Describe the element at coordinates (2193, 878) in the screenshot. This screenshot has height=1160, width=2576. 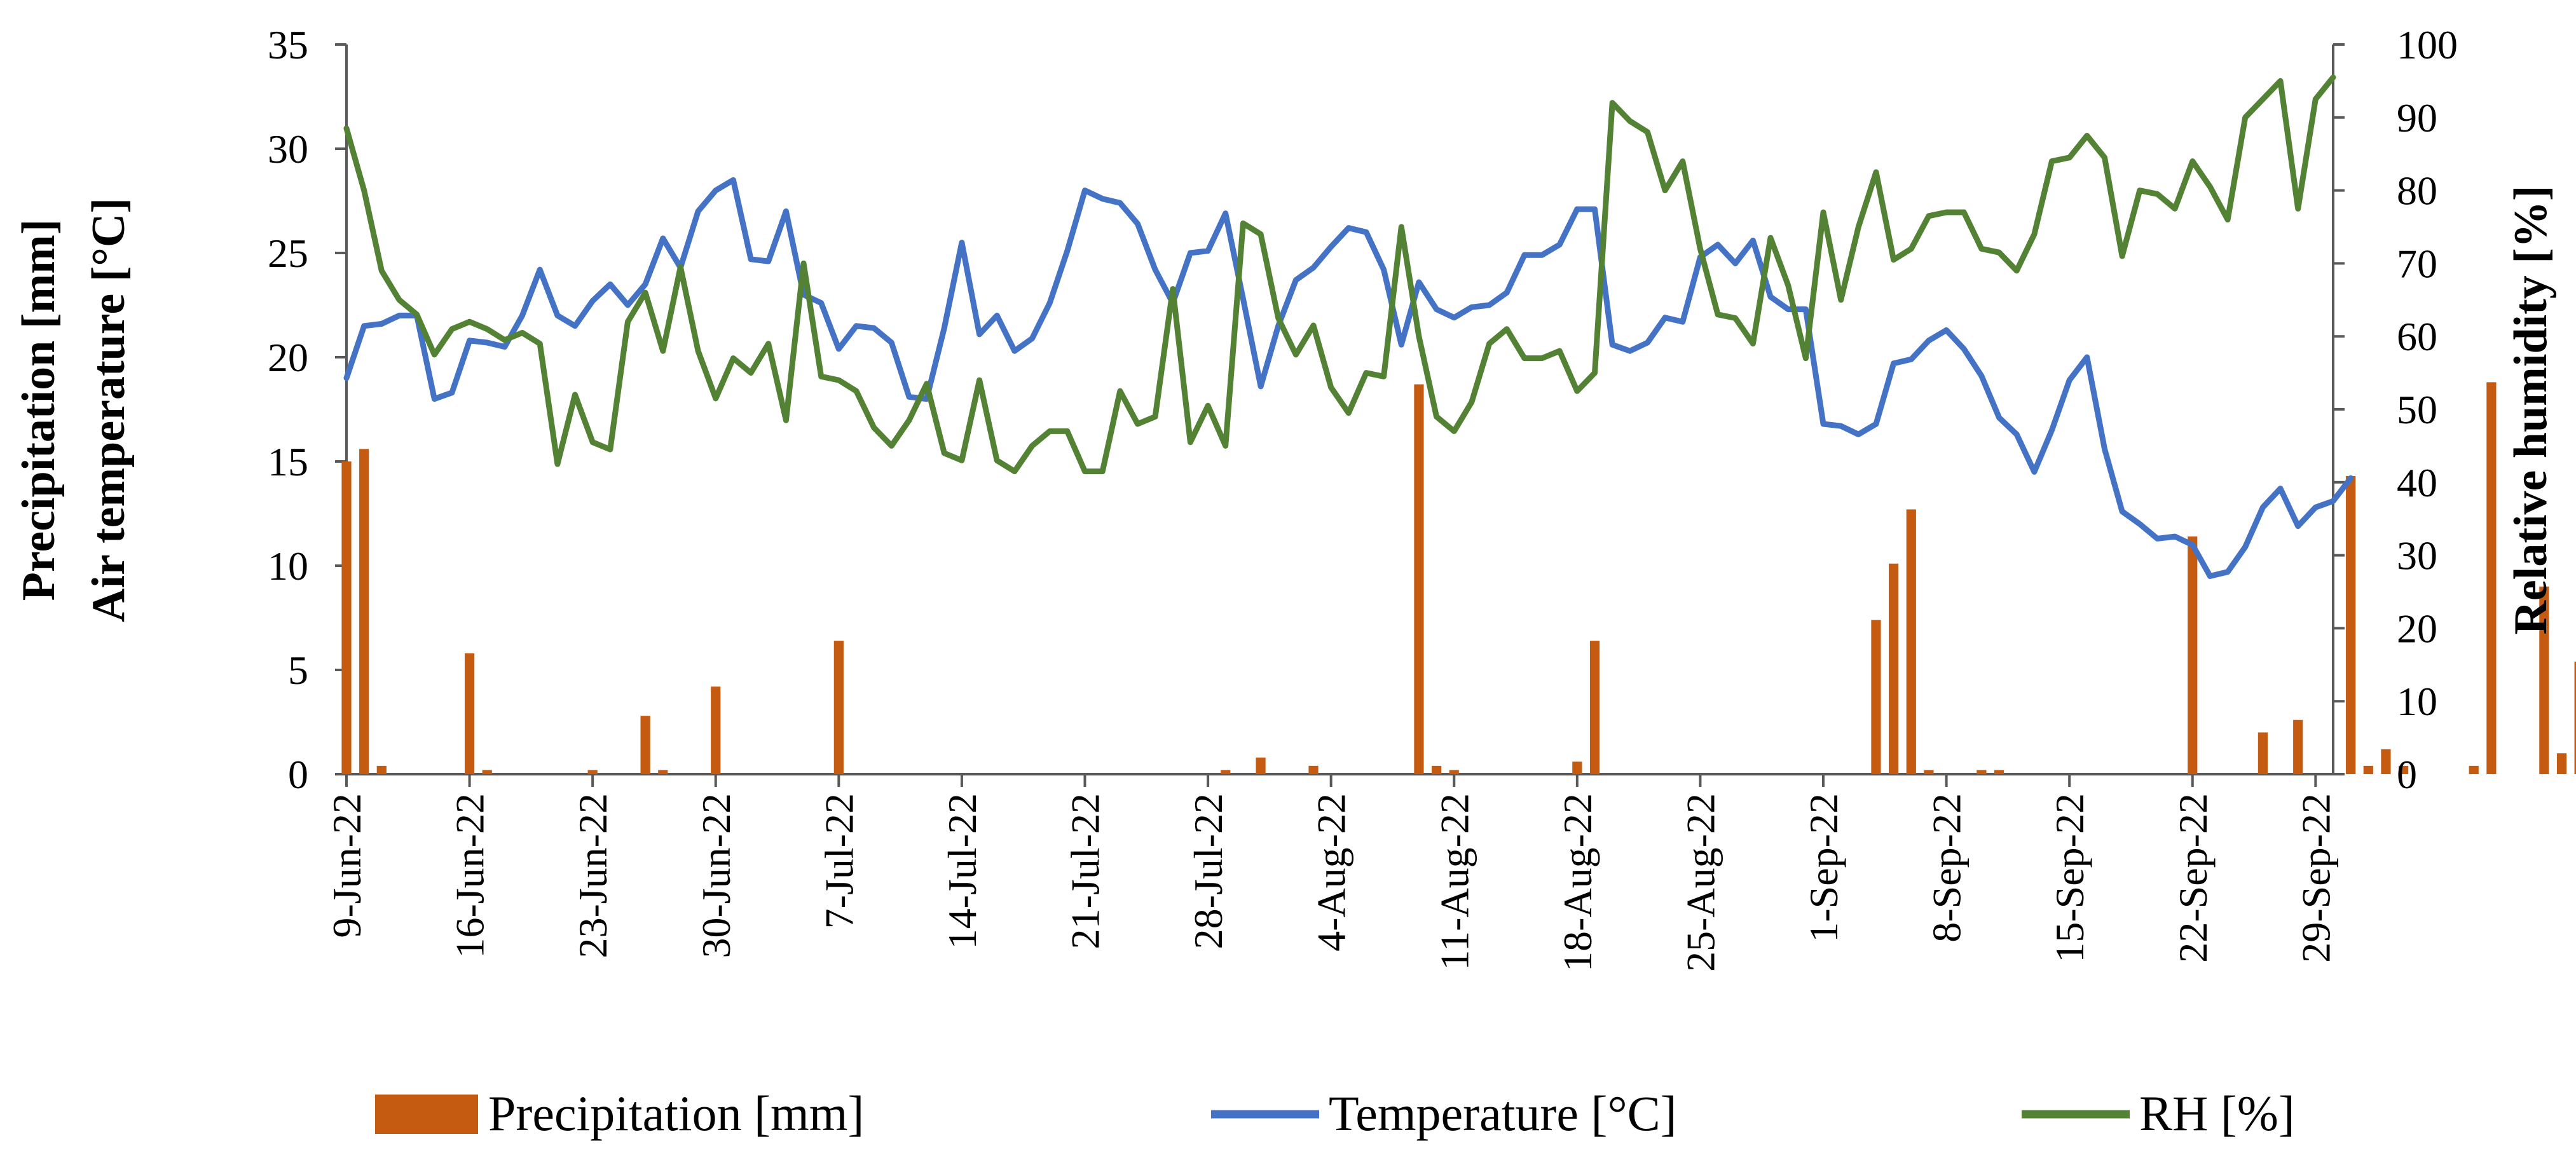
I see `x-tick-label: 22-Sep-22` at that location.